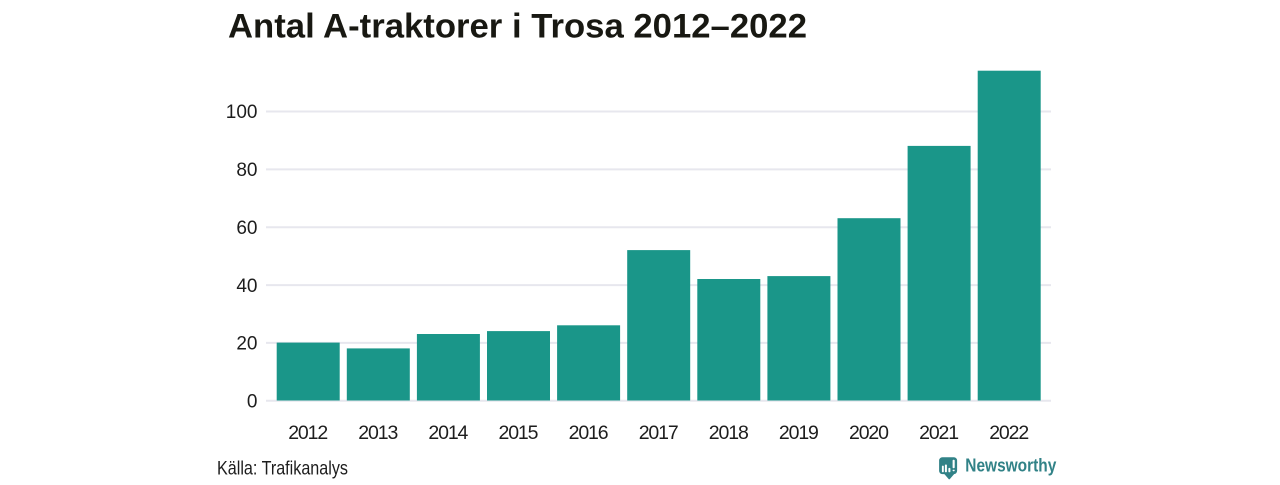 This screenshot has width=1280, height=485. What do you see at coordinates (246, 286) in the screenshot?
I see `svg-text: 40` at bounding box center [246, 286].